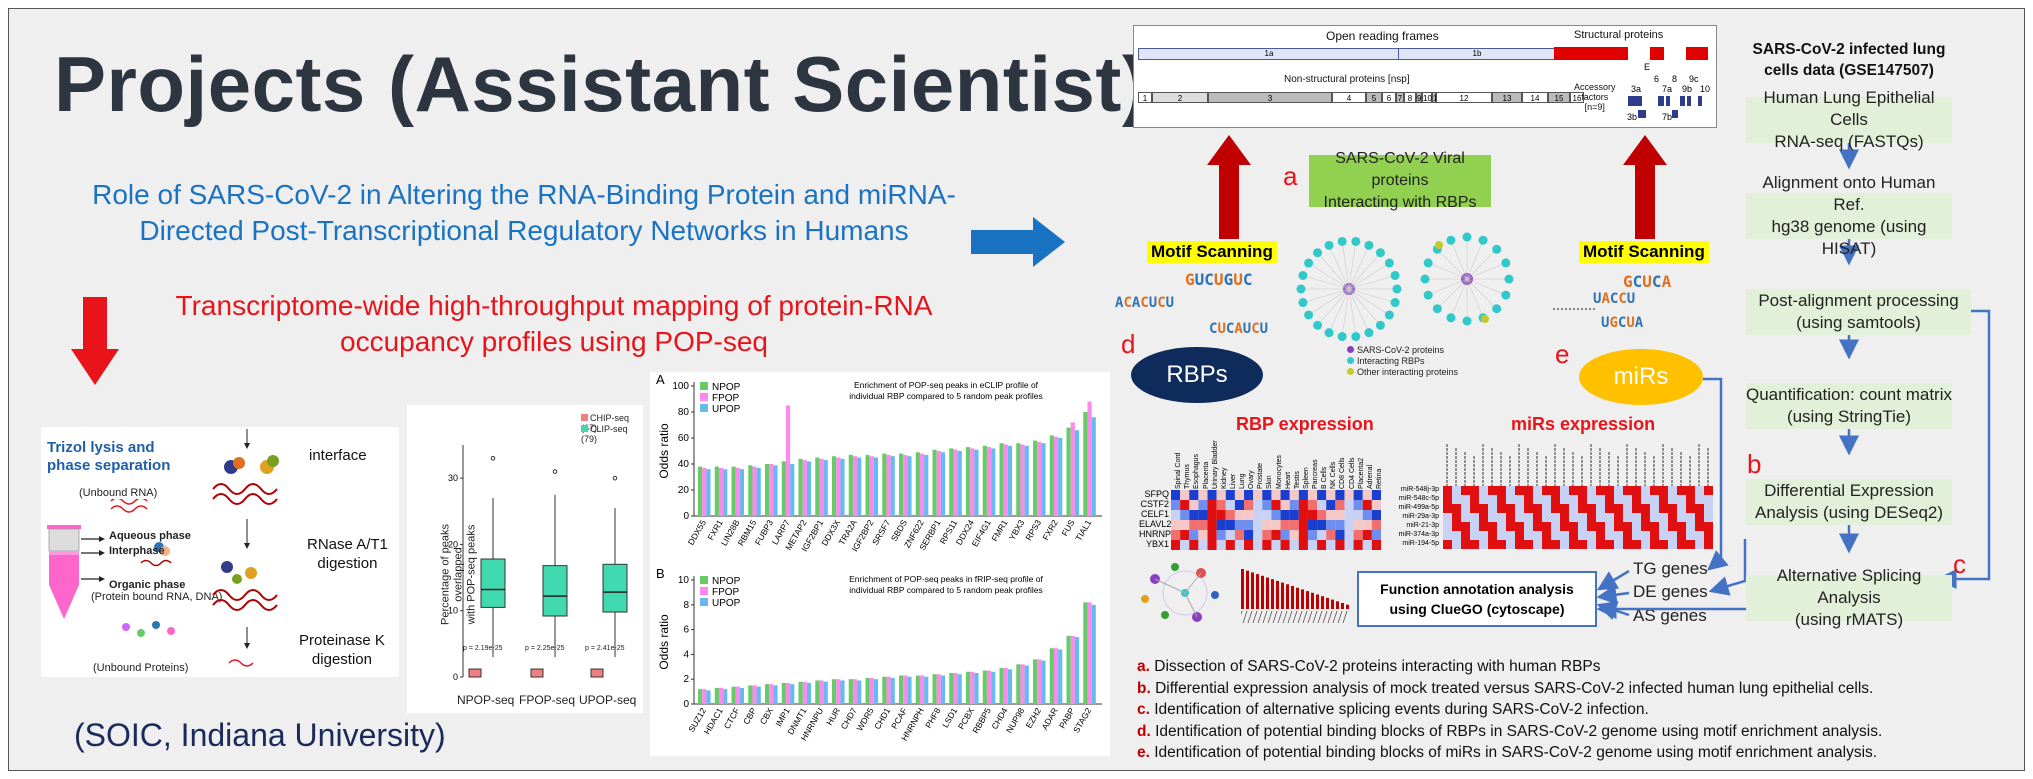  I want to click on clipseq-box, so click(615, 588).